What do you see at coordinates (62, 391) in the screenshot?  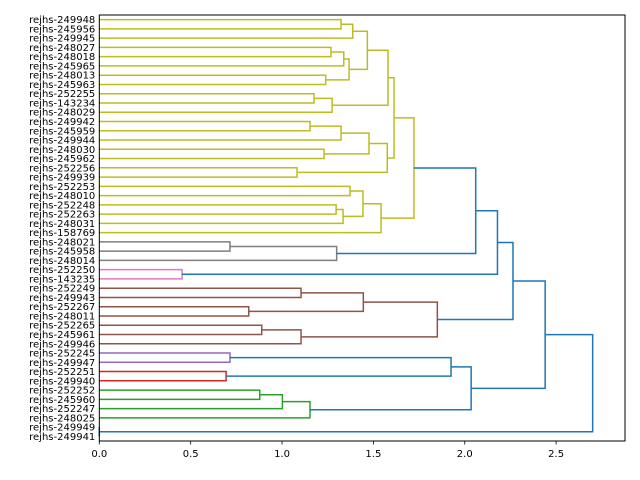 I see `leaf-label: rejhs-252252` at bounding box center [62, 391].